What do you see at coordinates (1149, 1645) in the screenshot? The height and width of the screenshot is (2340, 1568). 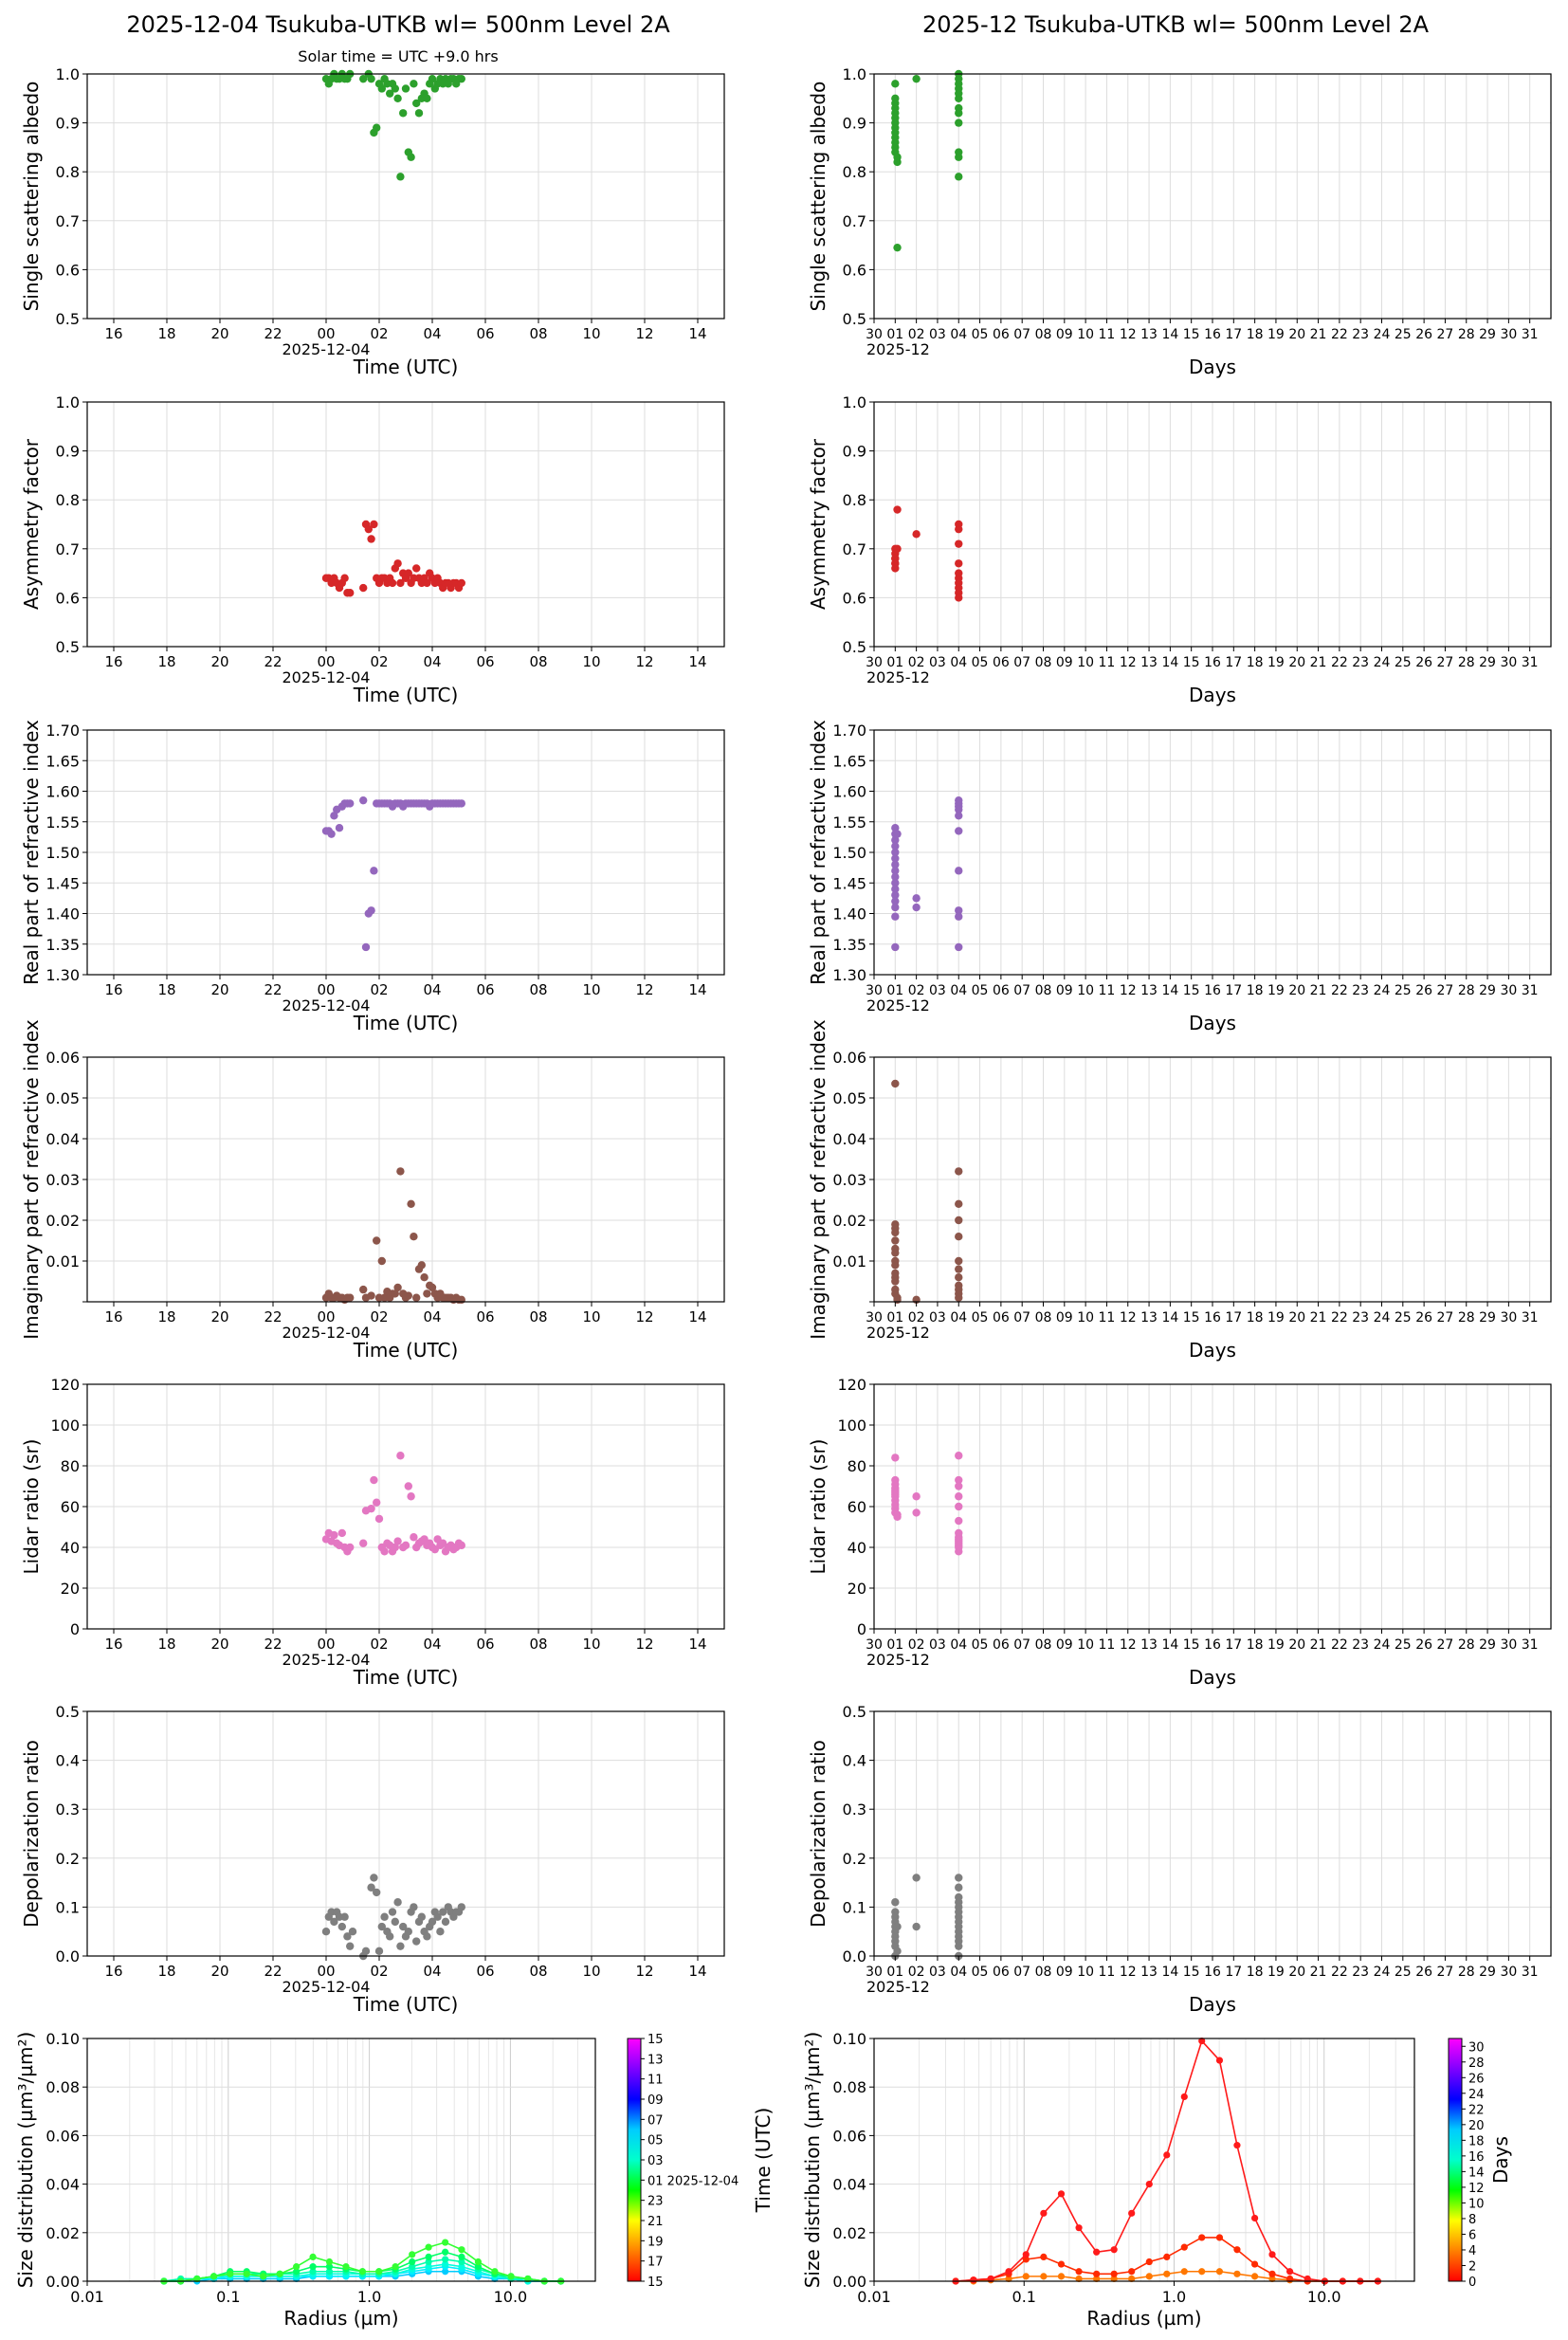 I see `x-tick-label: 13` at bounding box center [1149, 1645].